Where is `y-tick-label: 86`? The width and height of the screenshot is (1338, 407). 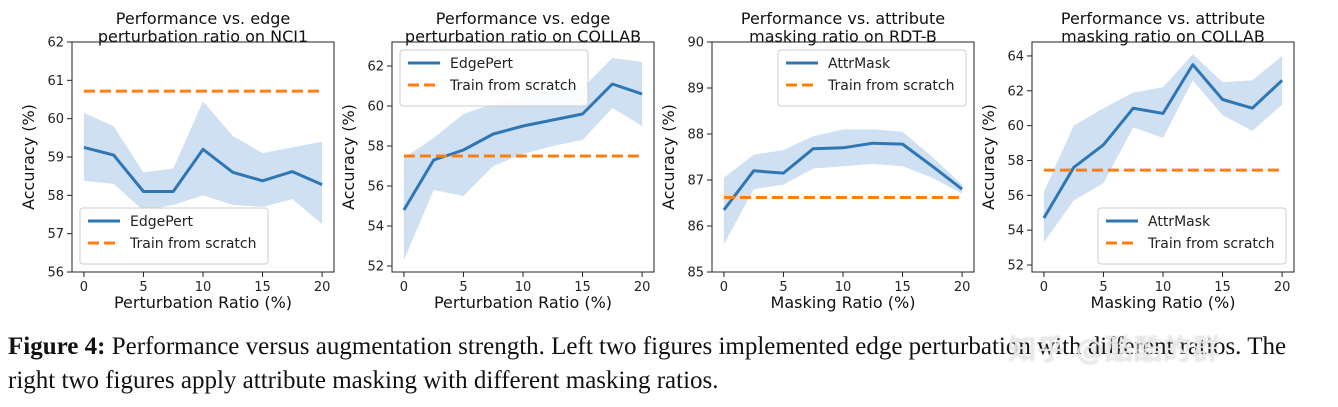
y-tick-label: 86 is located at coordinates (695, 227).